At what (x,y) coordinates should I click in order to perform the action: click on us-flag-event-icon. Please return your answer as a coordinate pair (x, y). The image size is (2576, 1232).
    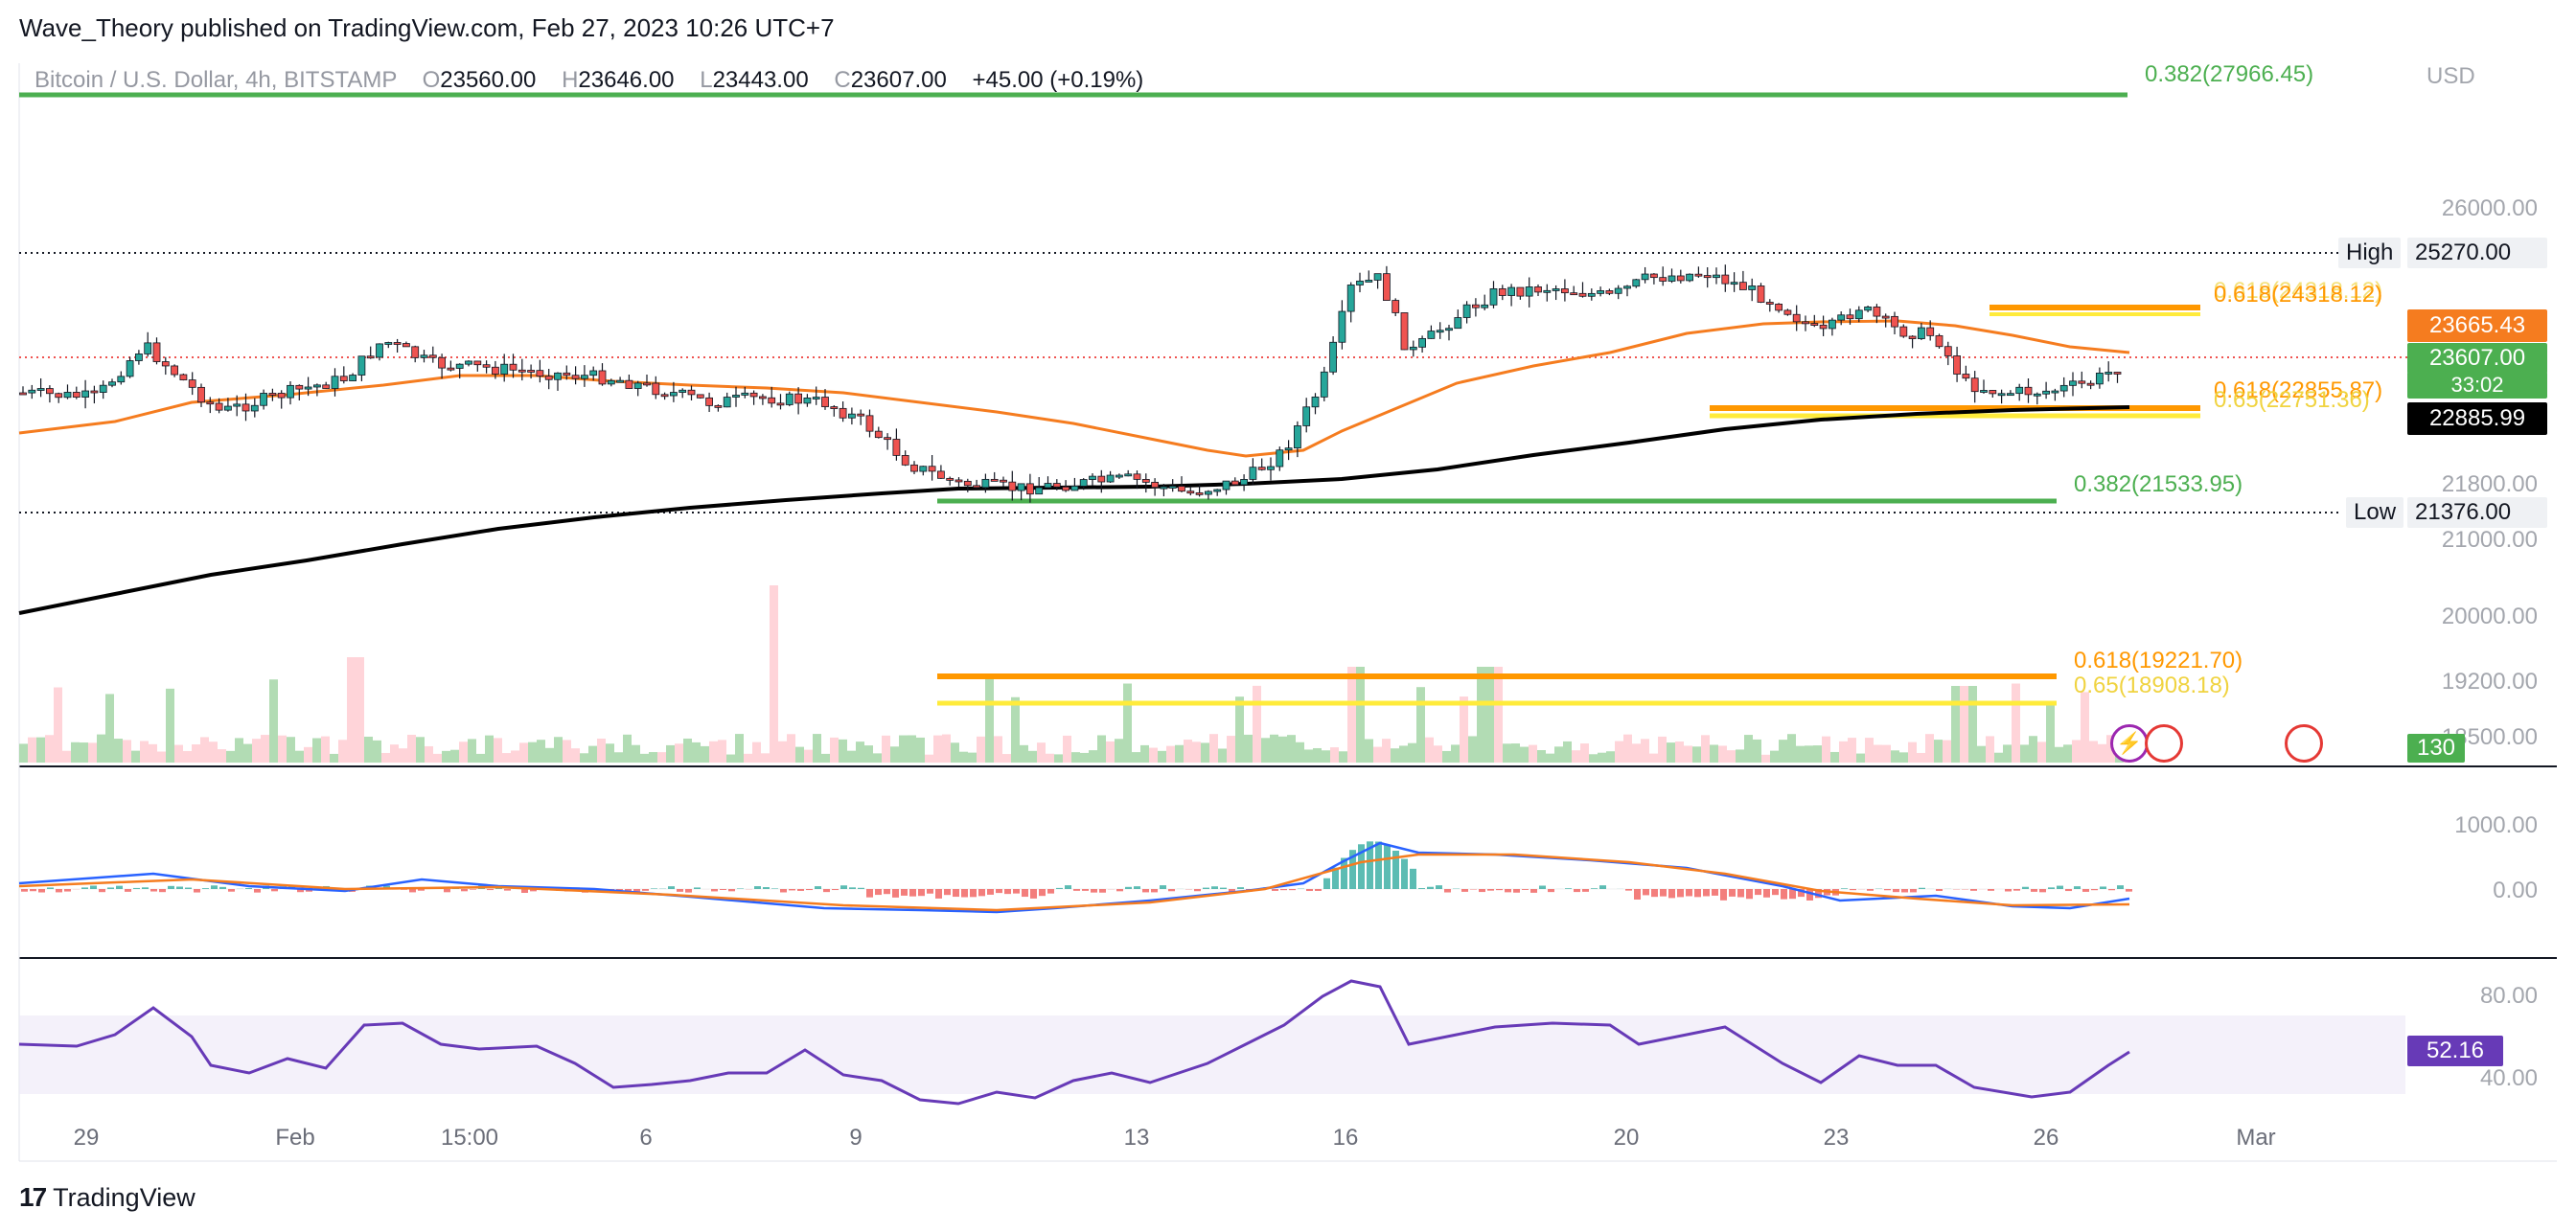
    Looking at the image, I should click on (2164, 743).